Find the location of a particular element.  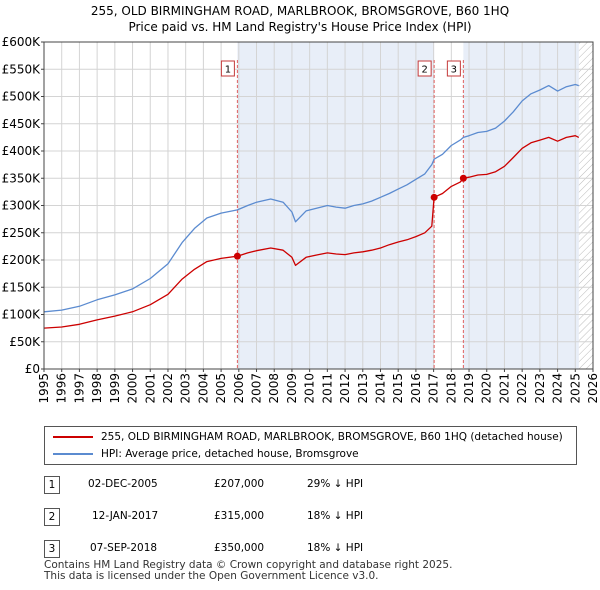

sale-label-number: 2 is located at coordinates (424, 70).